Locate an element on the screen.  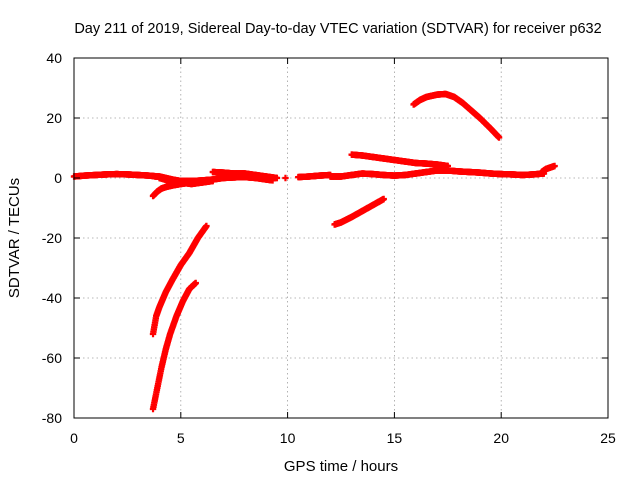
y-tick-label: 20 is located at coordinates (54, 118).